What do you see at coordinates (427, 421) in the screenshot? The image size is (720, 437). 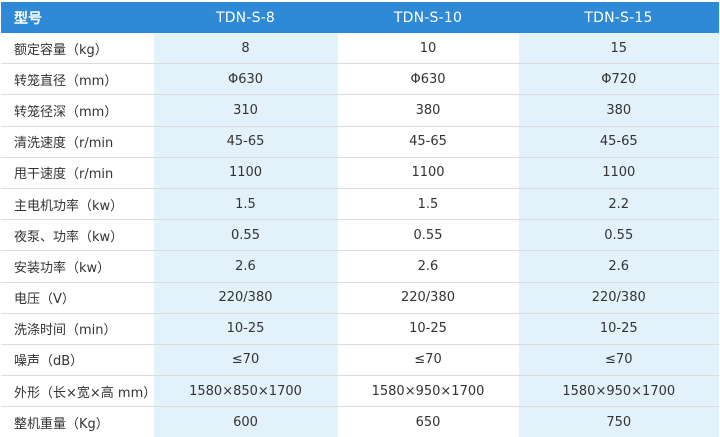 I see `cell-value: 650` at bounding box center [427, 421].